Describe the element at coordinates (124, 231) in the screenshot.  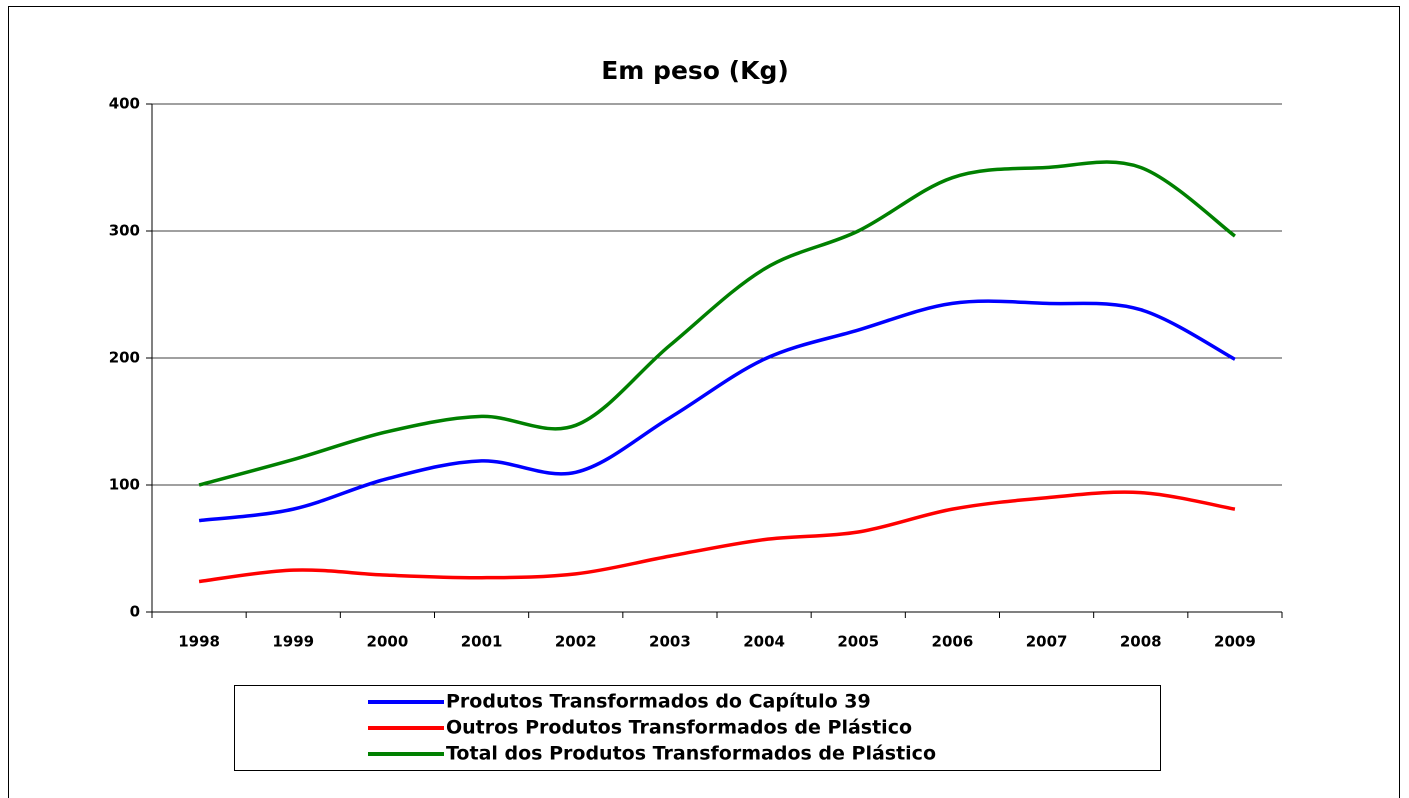
I see `y-tick-label: 300` at that location.